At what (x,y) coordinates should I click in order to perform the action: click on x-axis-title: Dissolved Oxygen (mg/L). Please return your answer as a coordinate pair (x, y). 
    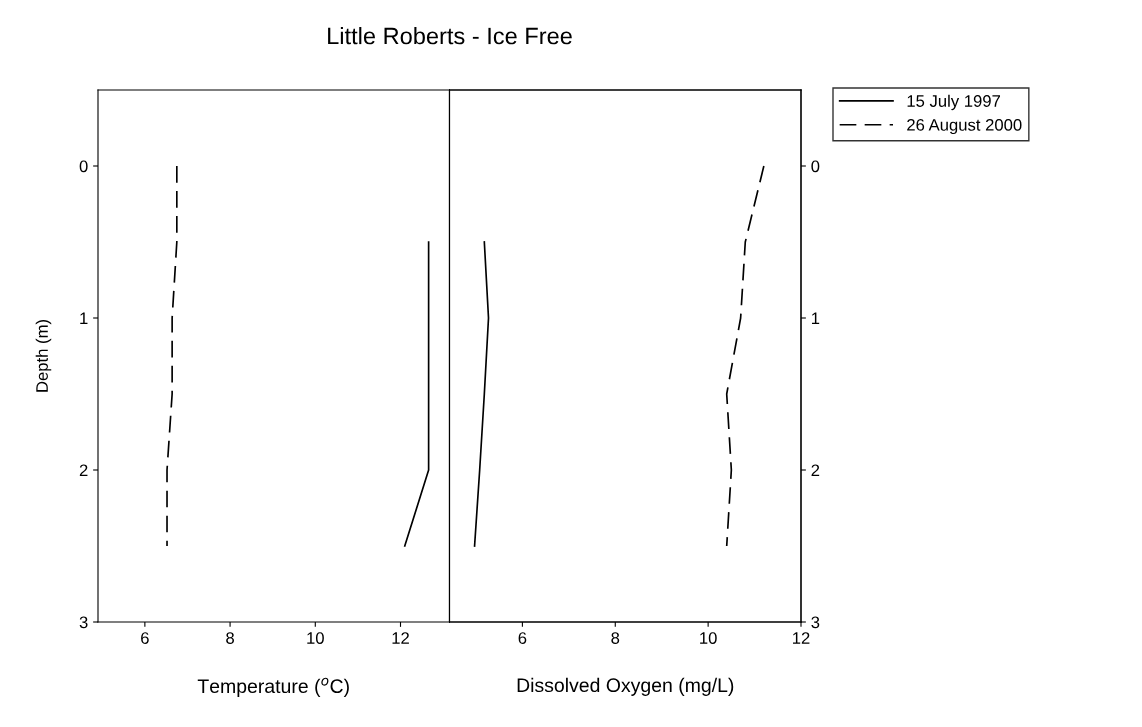
    Looking at the image, I should click on (625, 686).